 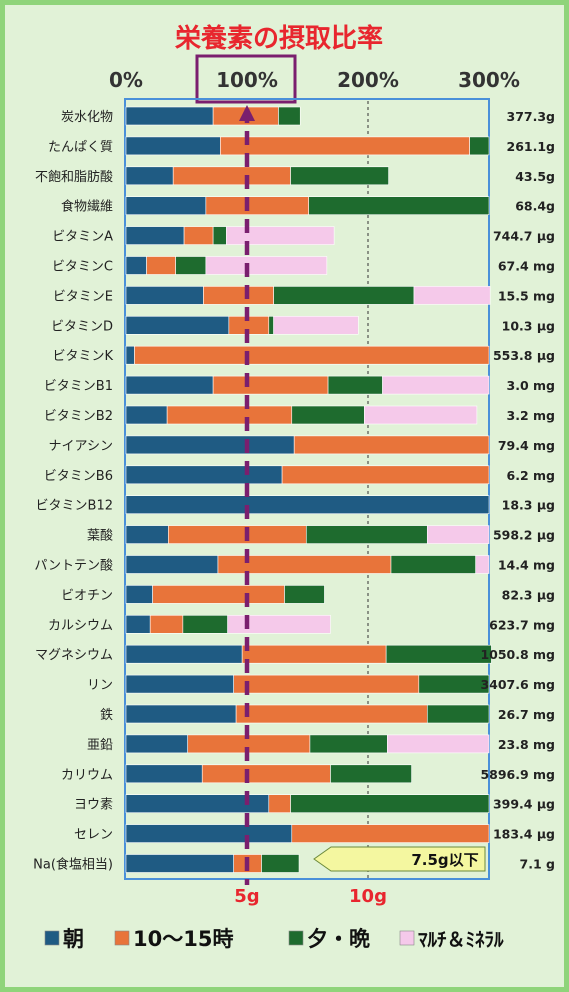 What do you see at coordinates (82, 326) in the screenshot?
I see `category-label: ビタミンD` at bounding box center [82, 326].